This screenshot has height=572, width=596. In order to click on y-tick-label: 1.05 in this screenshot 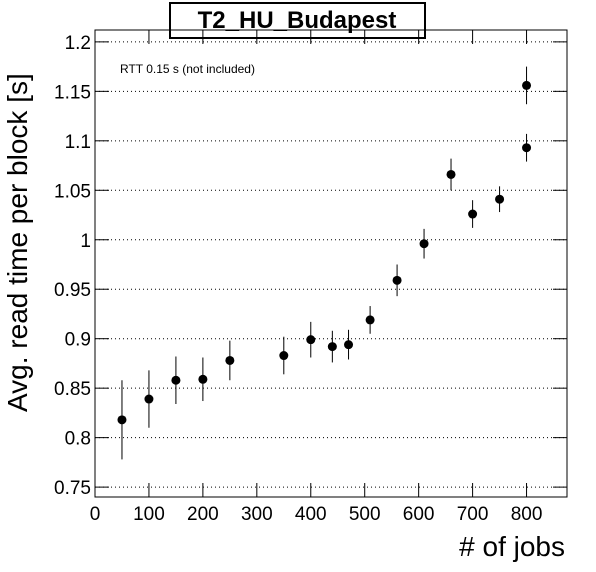, I will do `click(72, 191)`.